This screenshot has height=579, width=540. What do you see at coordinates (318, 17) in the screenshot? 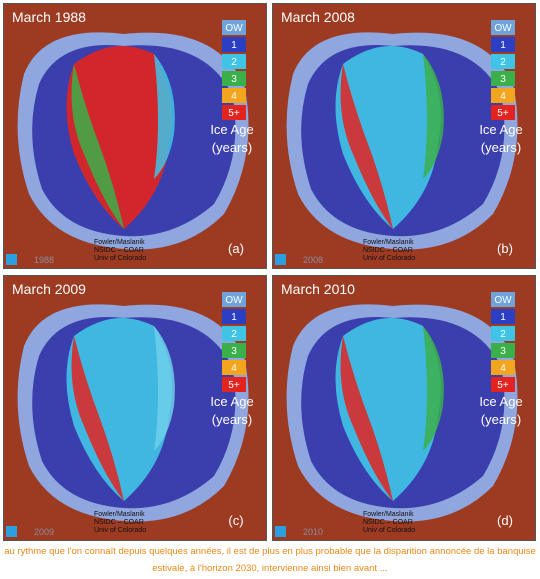
I see `panel-title: March 2008` at bounding box center [318, 17].